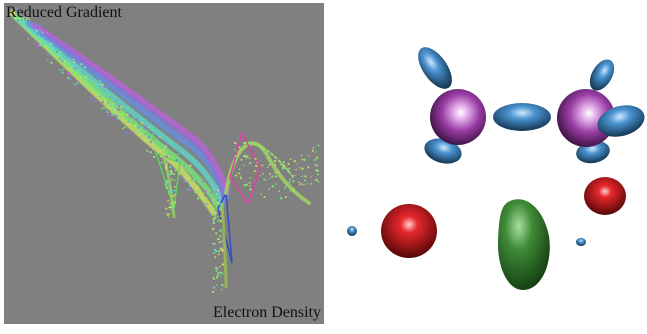  What do you see at coordinates (64, 12) in the screenshot?
I see `y-axis-label: Reduced Gradient` at bounding box center [64, 12].